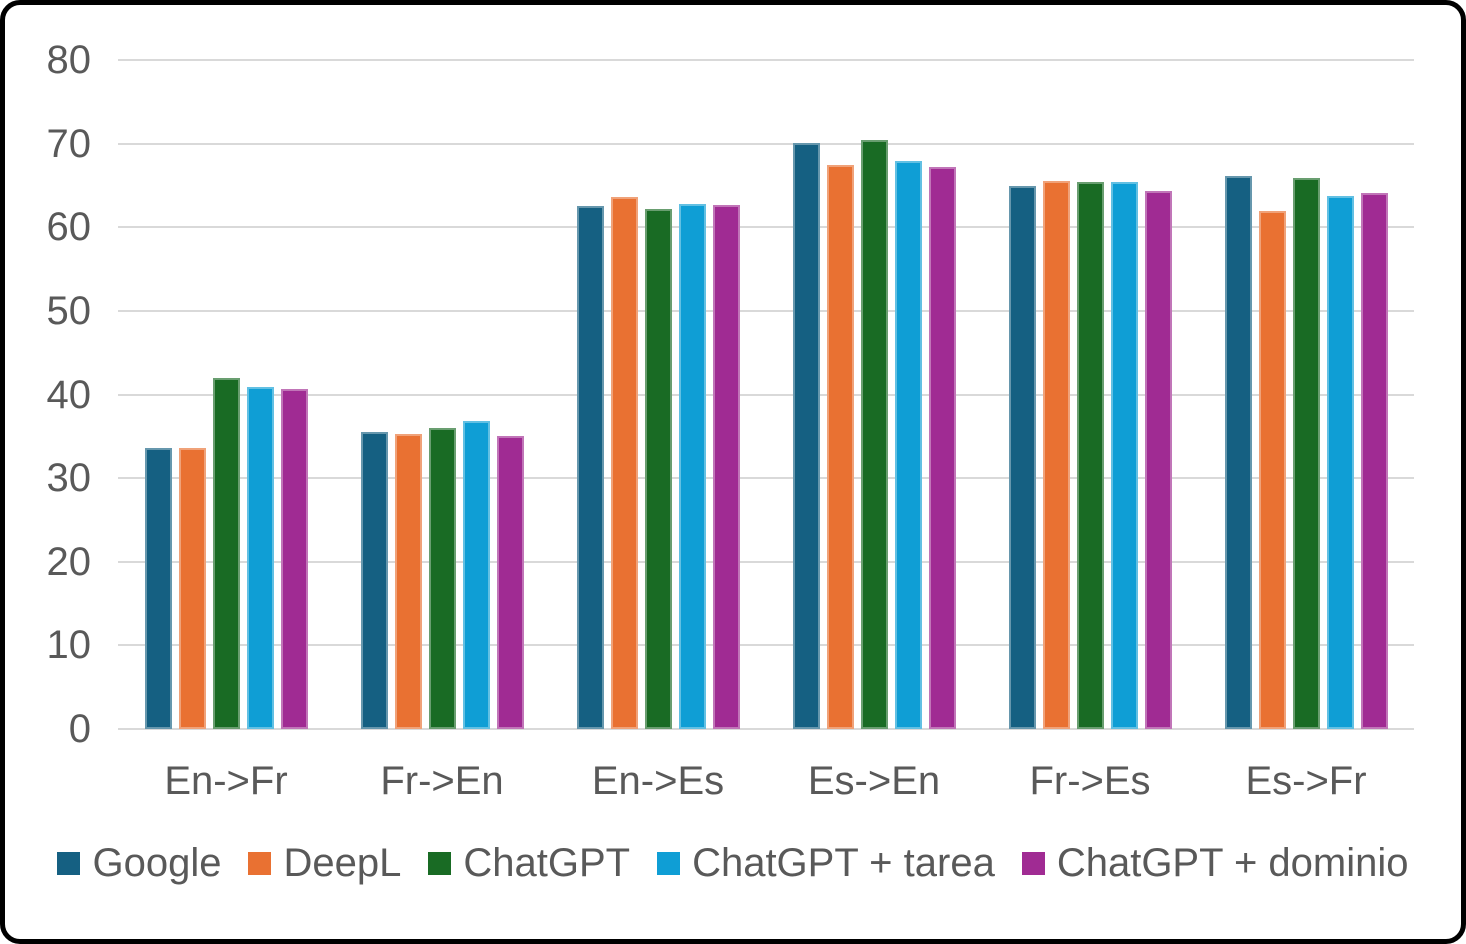 This screenshot has width=1466, height=944. I want to click on legend-item: DeepL, so click(324, 863).